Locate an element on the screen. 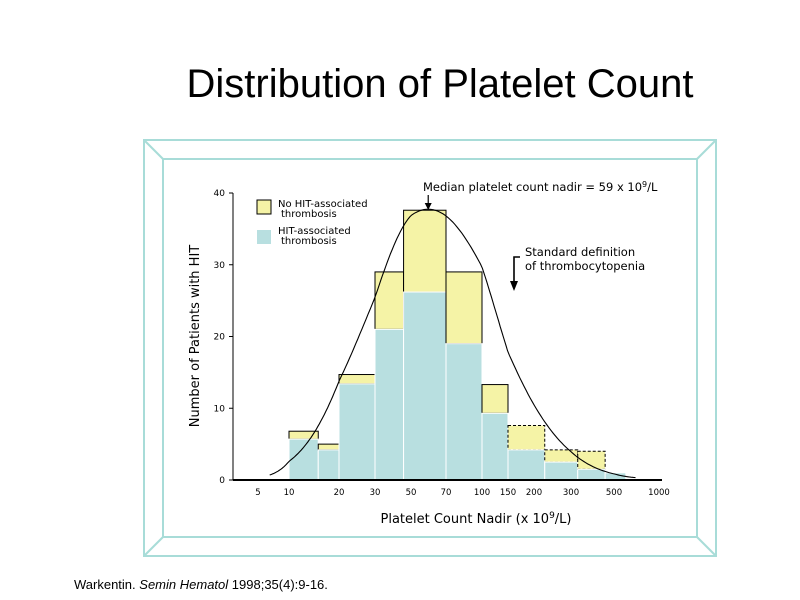 Image resolution: width=800 pixels, height=600 pixels. x-tick-label: 50 is located at coordinates (411, 493).